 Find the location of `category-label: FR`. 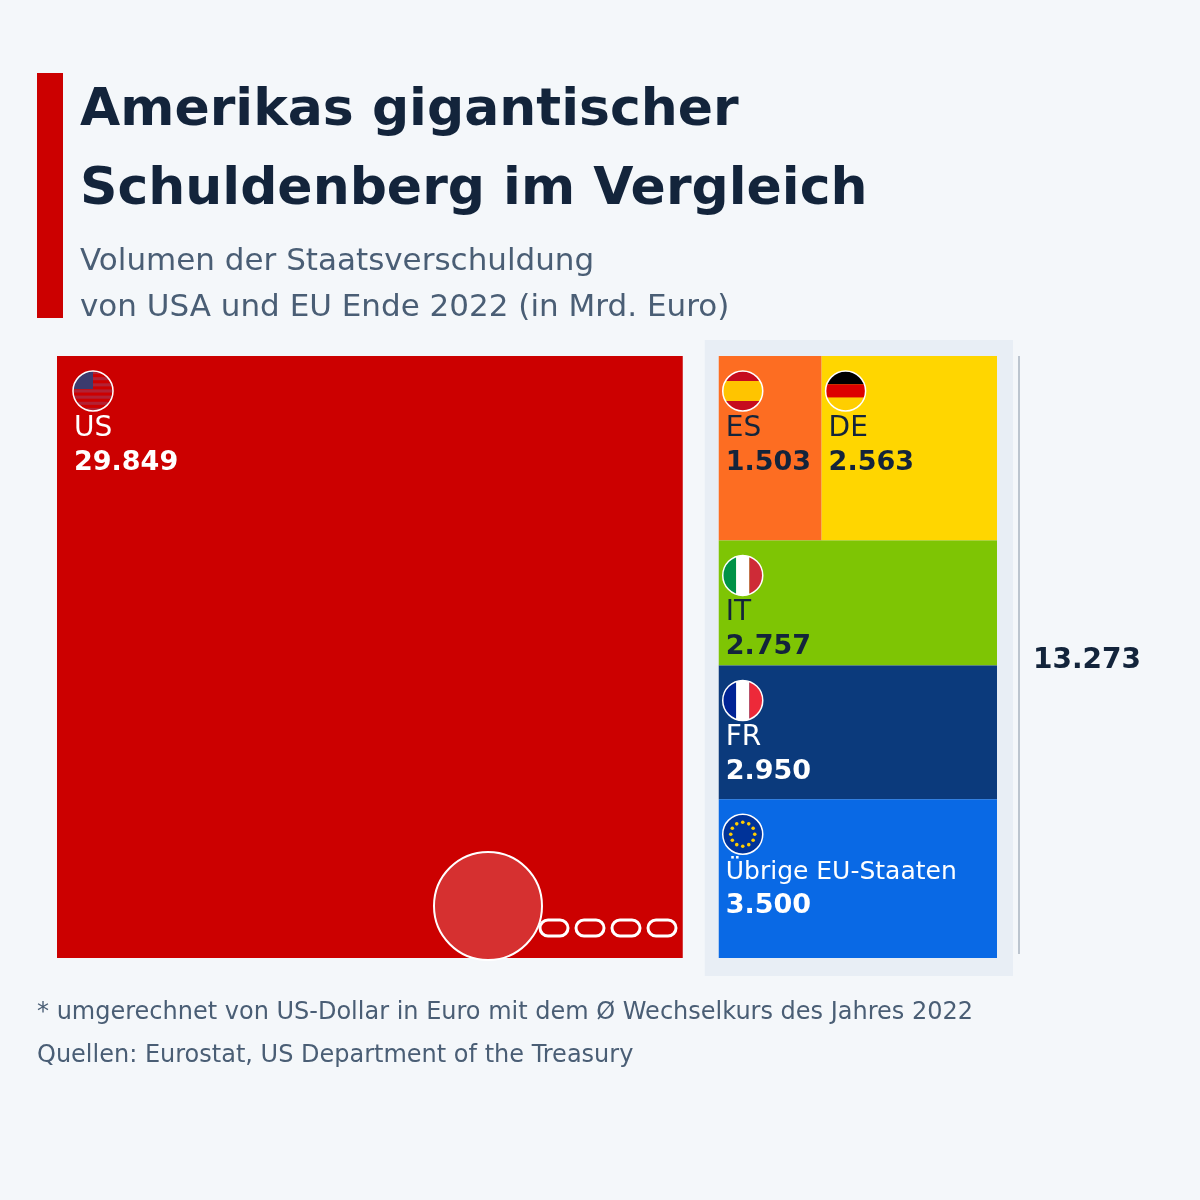

category-label: FR is located at coordinates (743, 736).